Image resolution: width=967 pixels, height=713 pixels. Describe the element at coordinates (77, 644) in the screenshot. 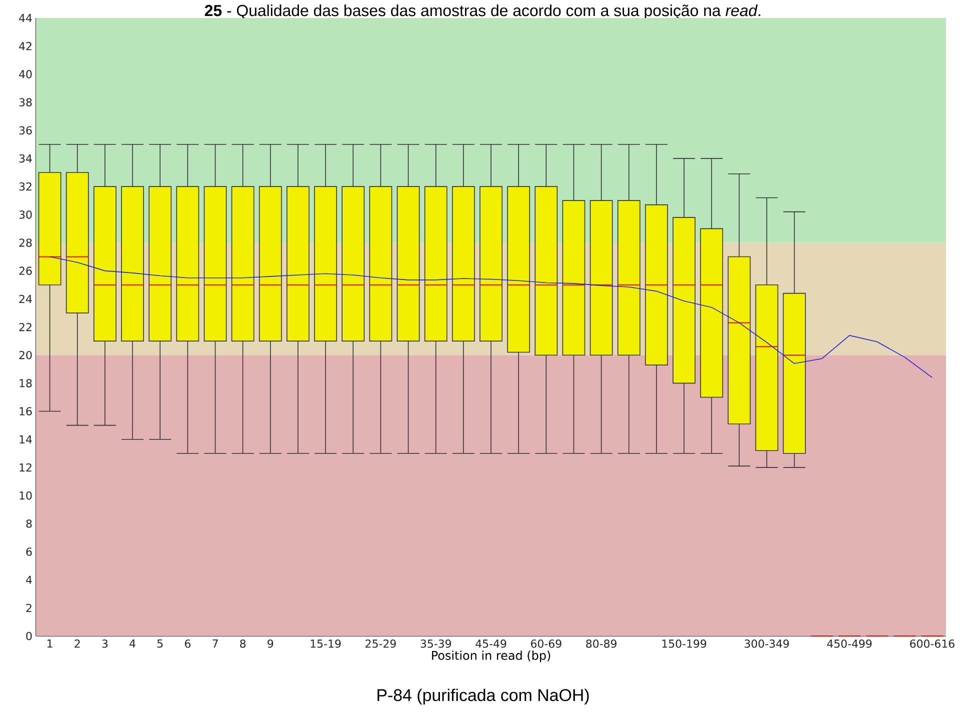

I see `x-tick-label: 2` at that location.